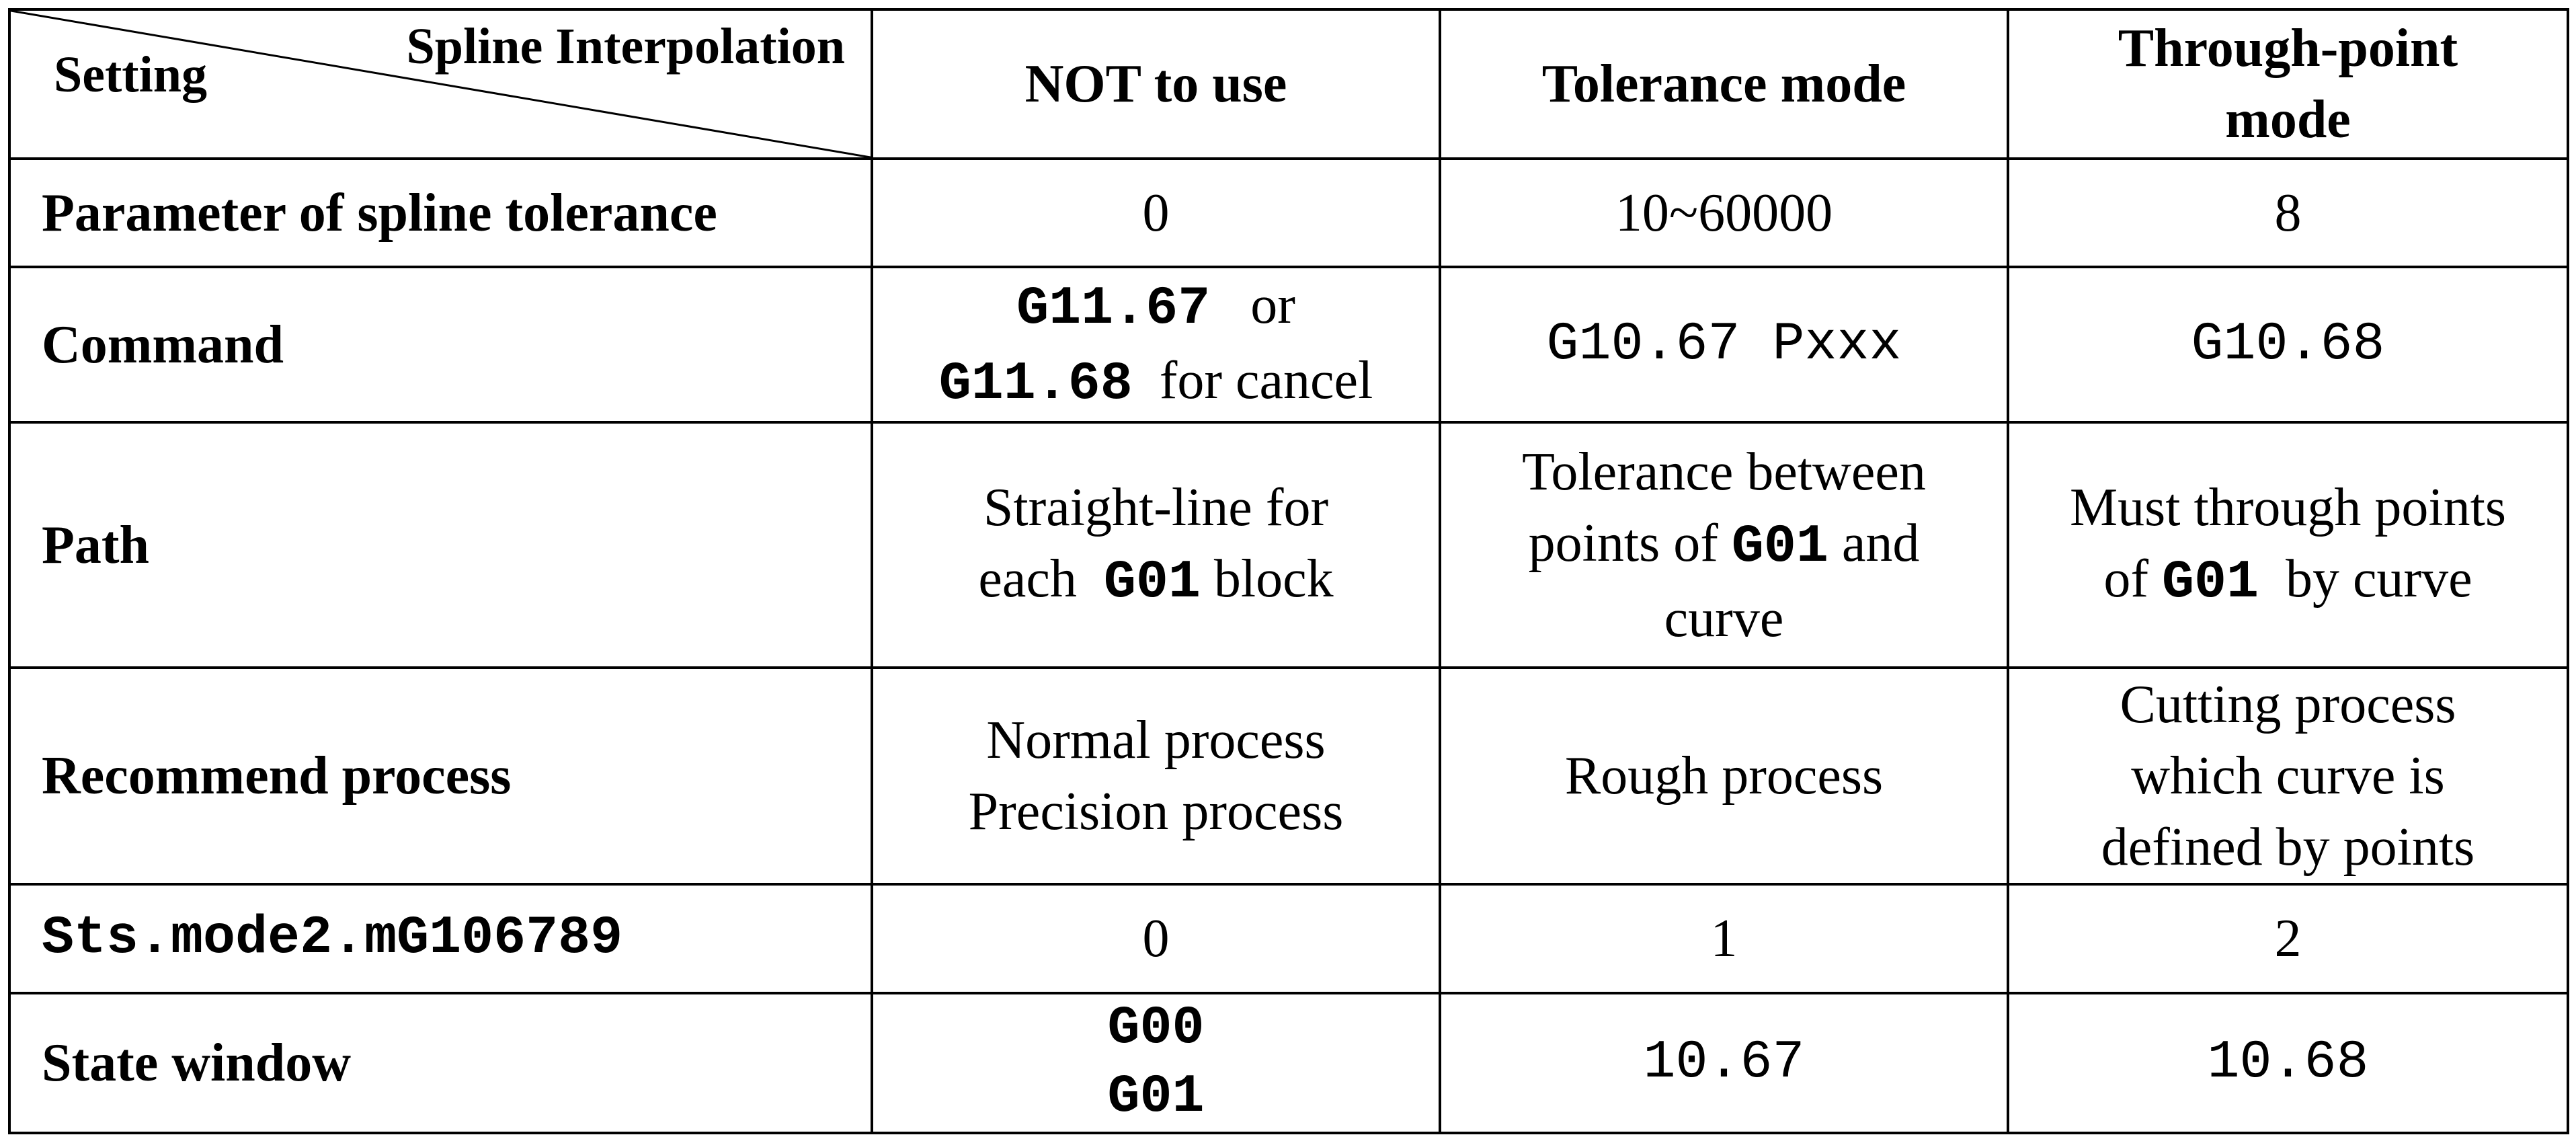 The image size is (2576, 1135). Describe the element at coordinates (440, 939) in the screenshot. I see `row-label-sts: Sts.mode2.mG106789` at that location.